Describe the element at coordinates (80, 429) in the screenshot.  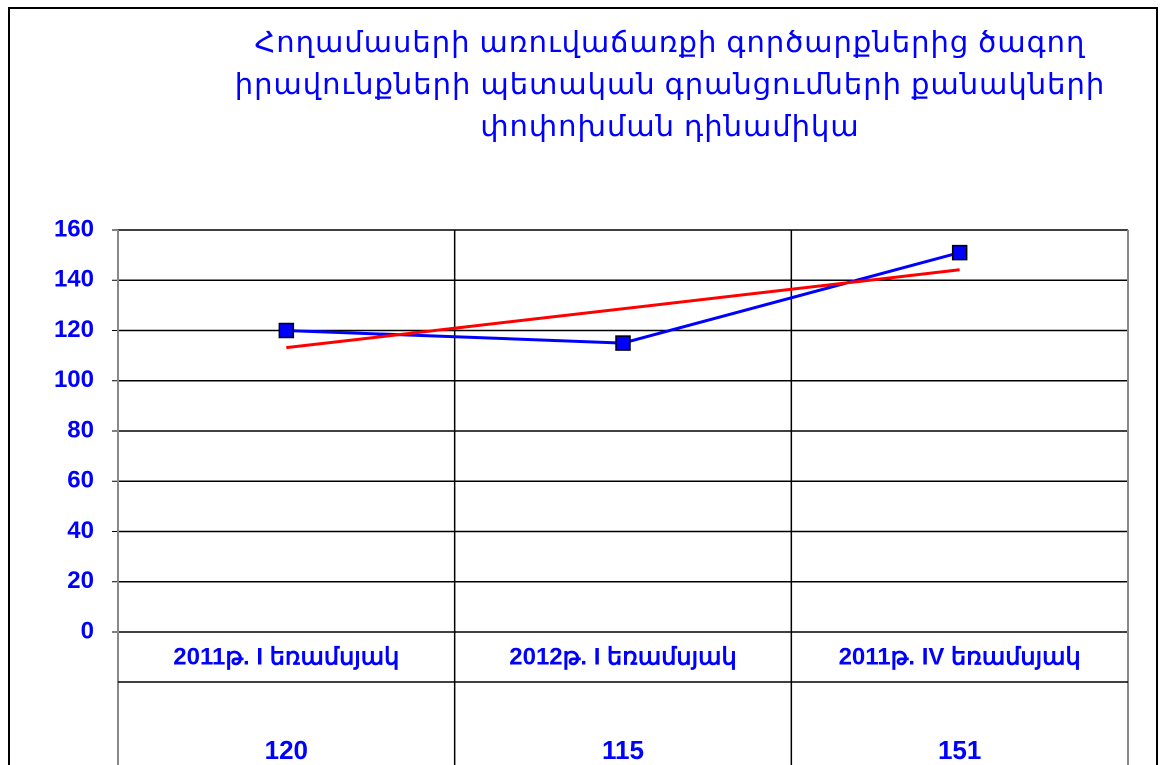
I see `y-tick-label: 80` at that location.